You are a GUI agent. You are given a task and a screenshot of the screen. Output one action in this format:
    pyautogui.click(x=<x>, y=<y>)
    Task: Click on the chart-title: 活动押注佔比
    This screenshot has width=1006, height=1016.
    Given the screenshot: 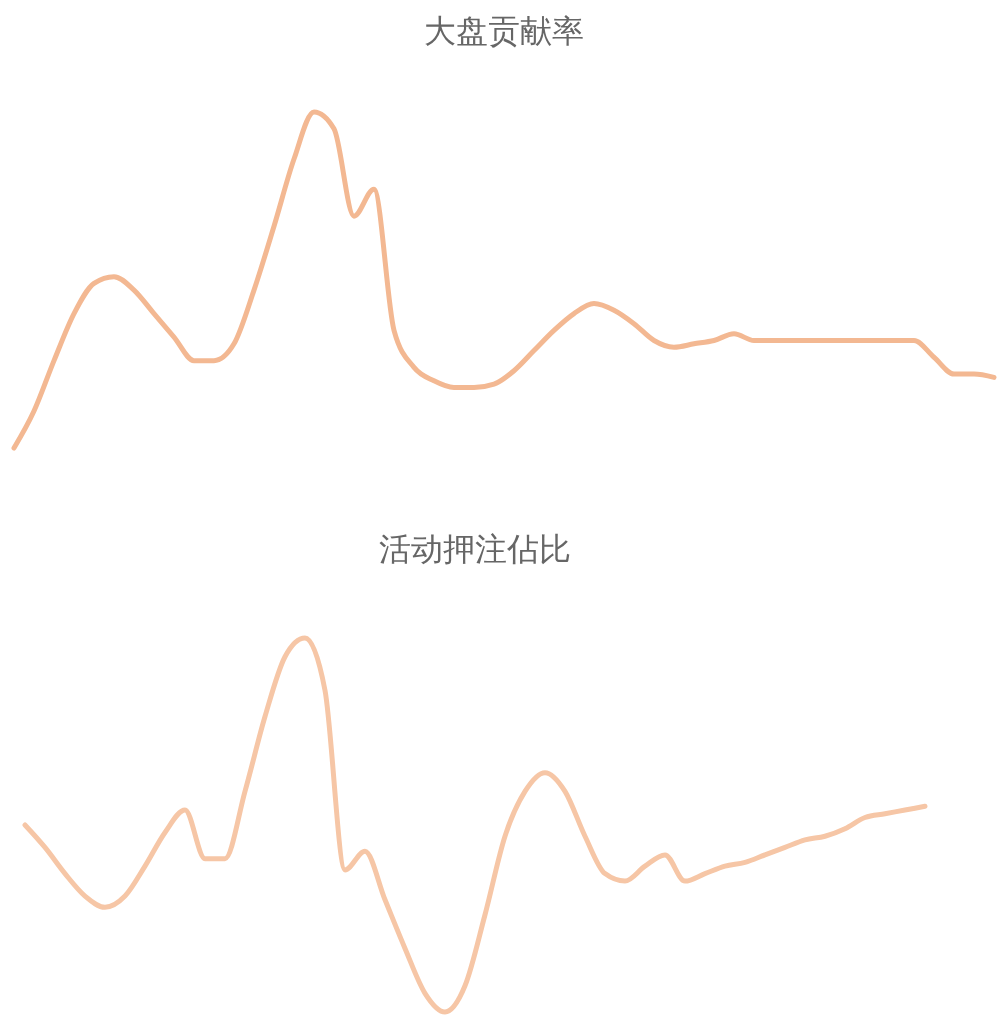 What is the action you would take?
    pyautogui.click(x=475, y=549)
    